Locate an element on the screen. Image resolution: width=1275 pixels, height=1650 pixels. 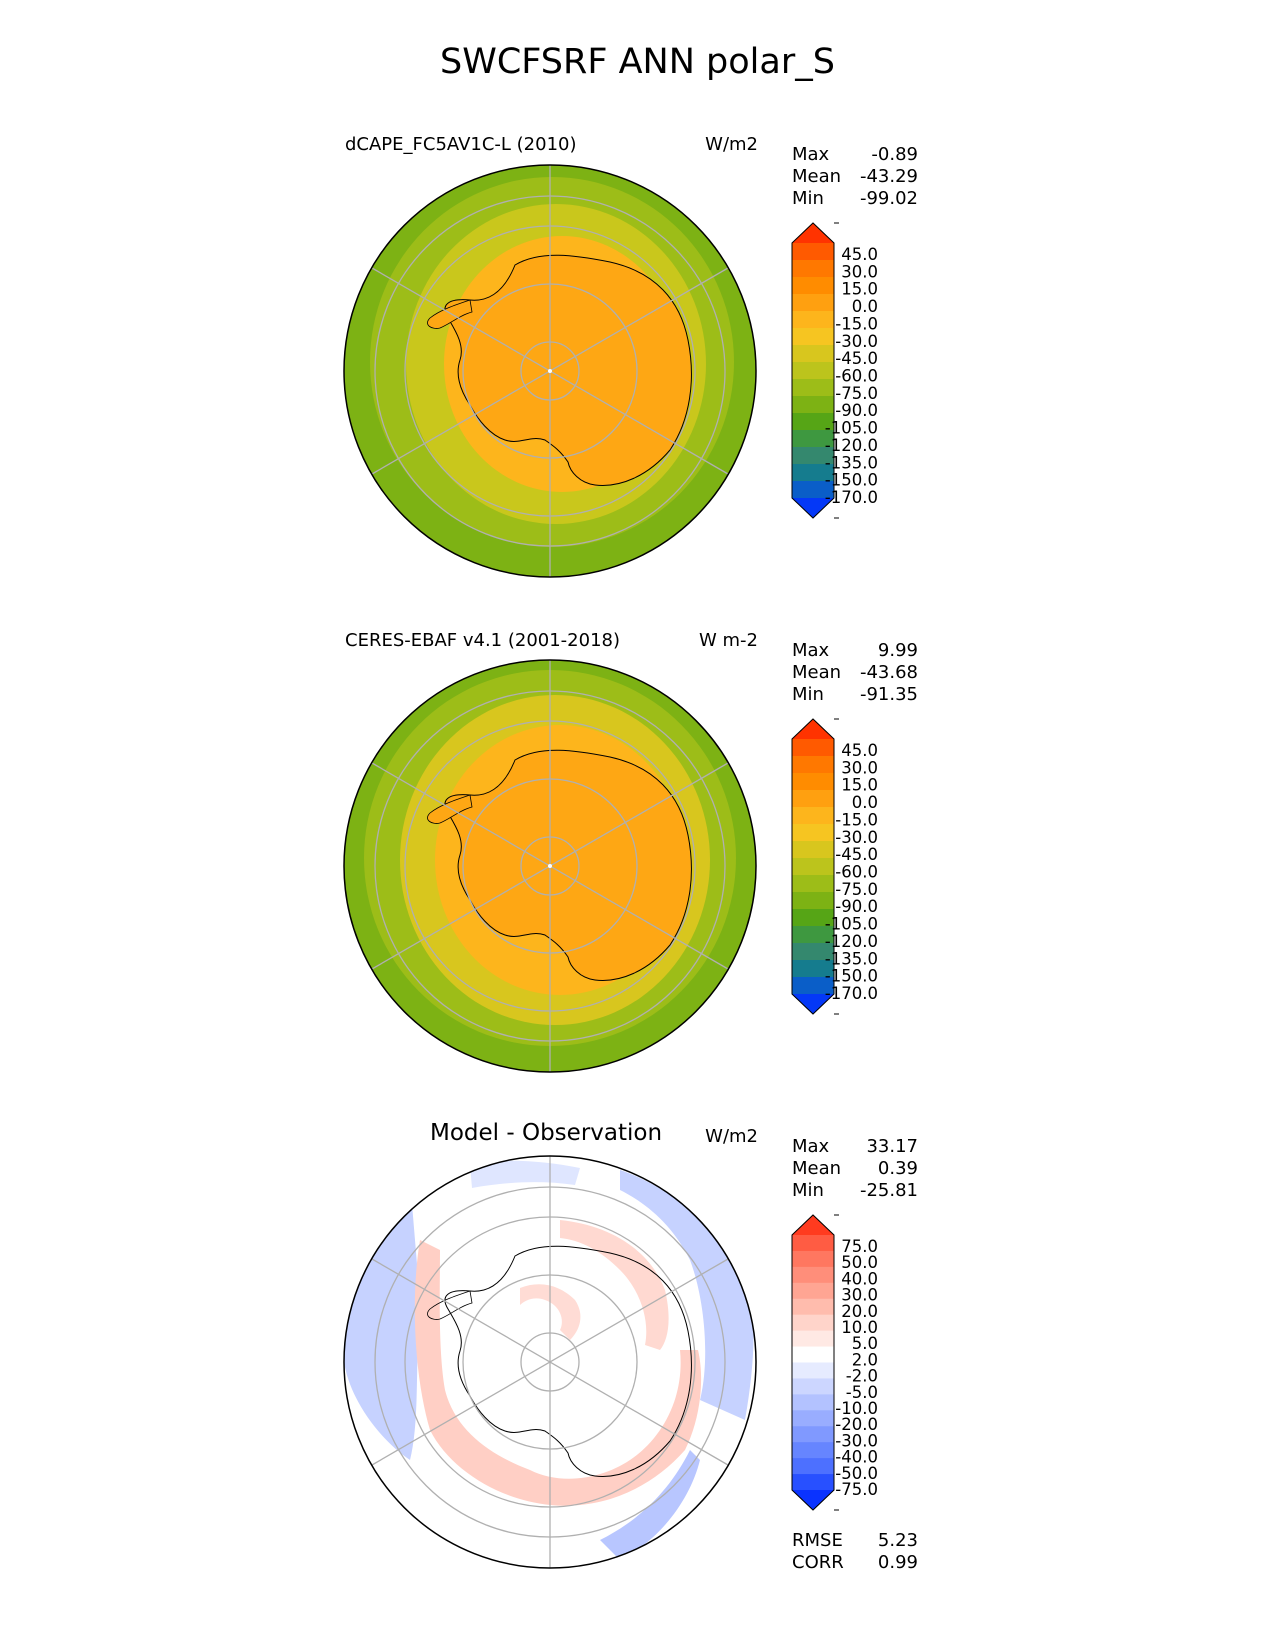
colorbar-tick-label: 2.0 is located at coordinates (865, 1359).